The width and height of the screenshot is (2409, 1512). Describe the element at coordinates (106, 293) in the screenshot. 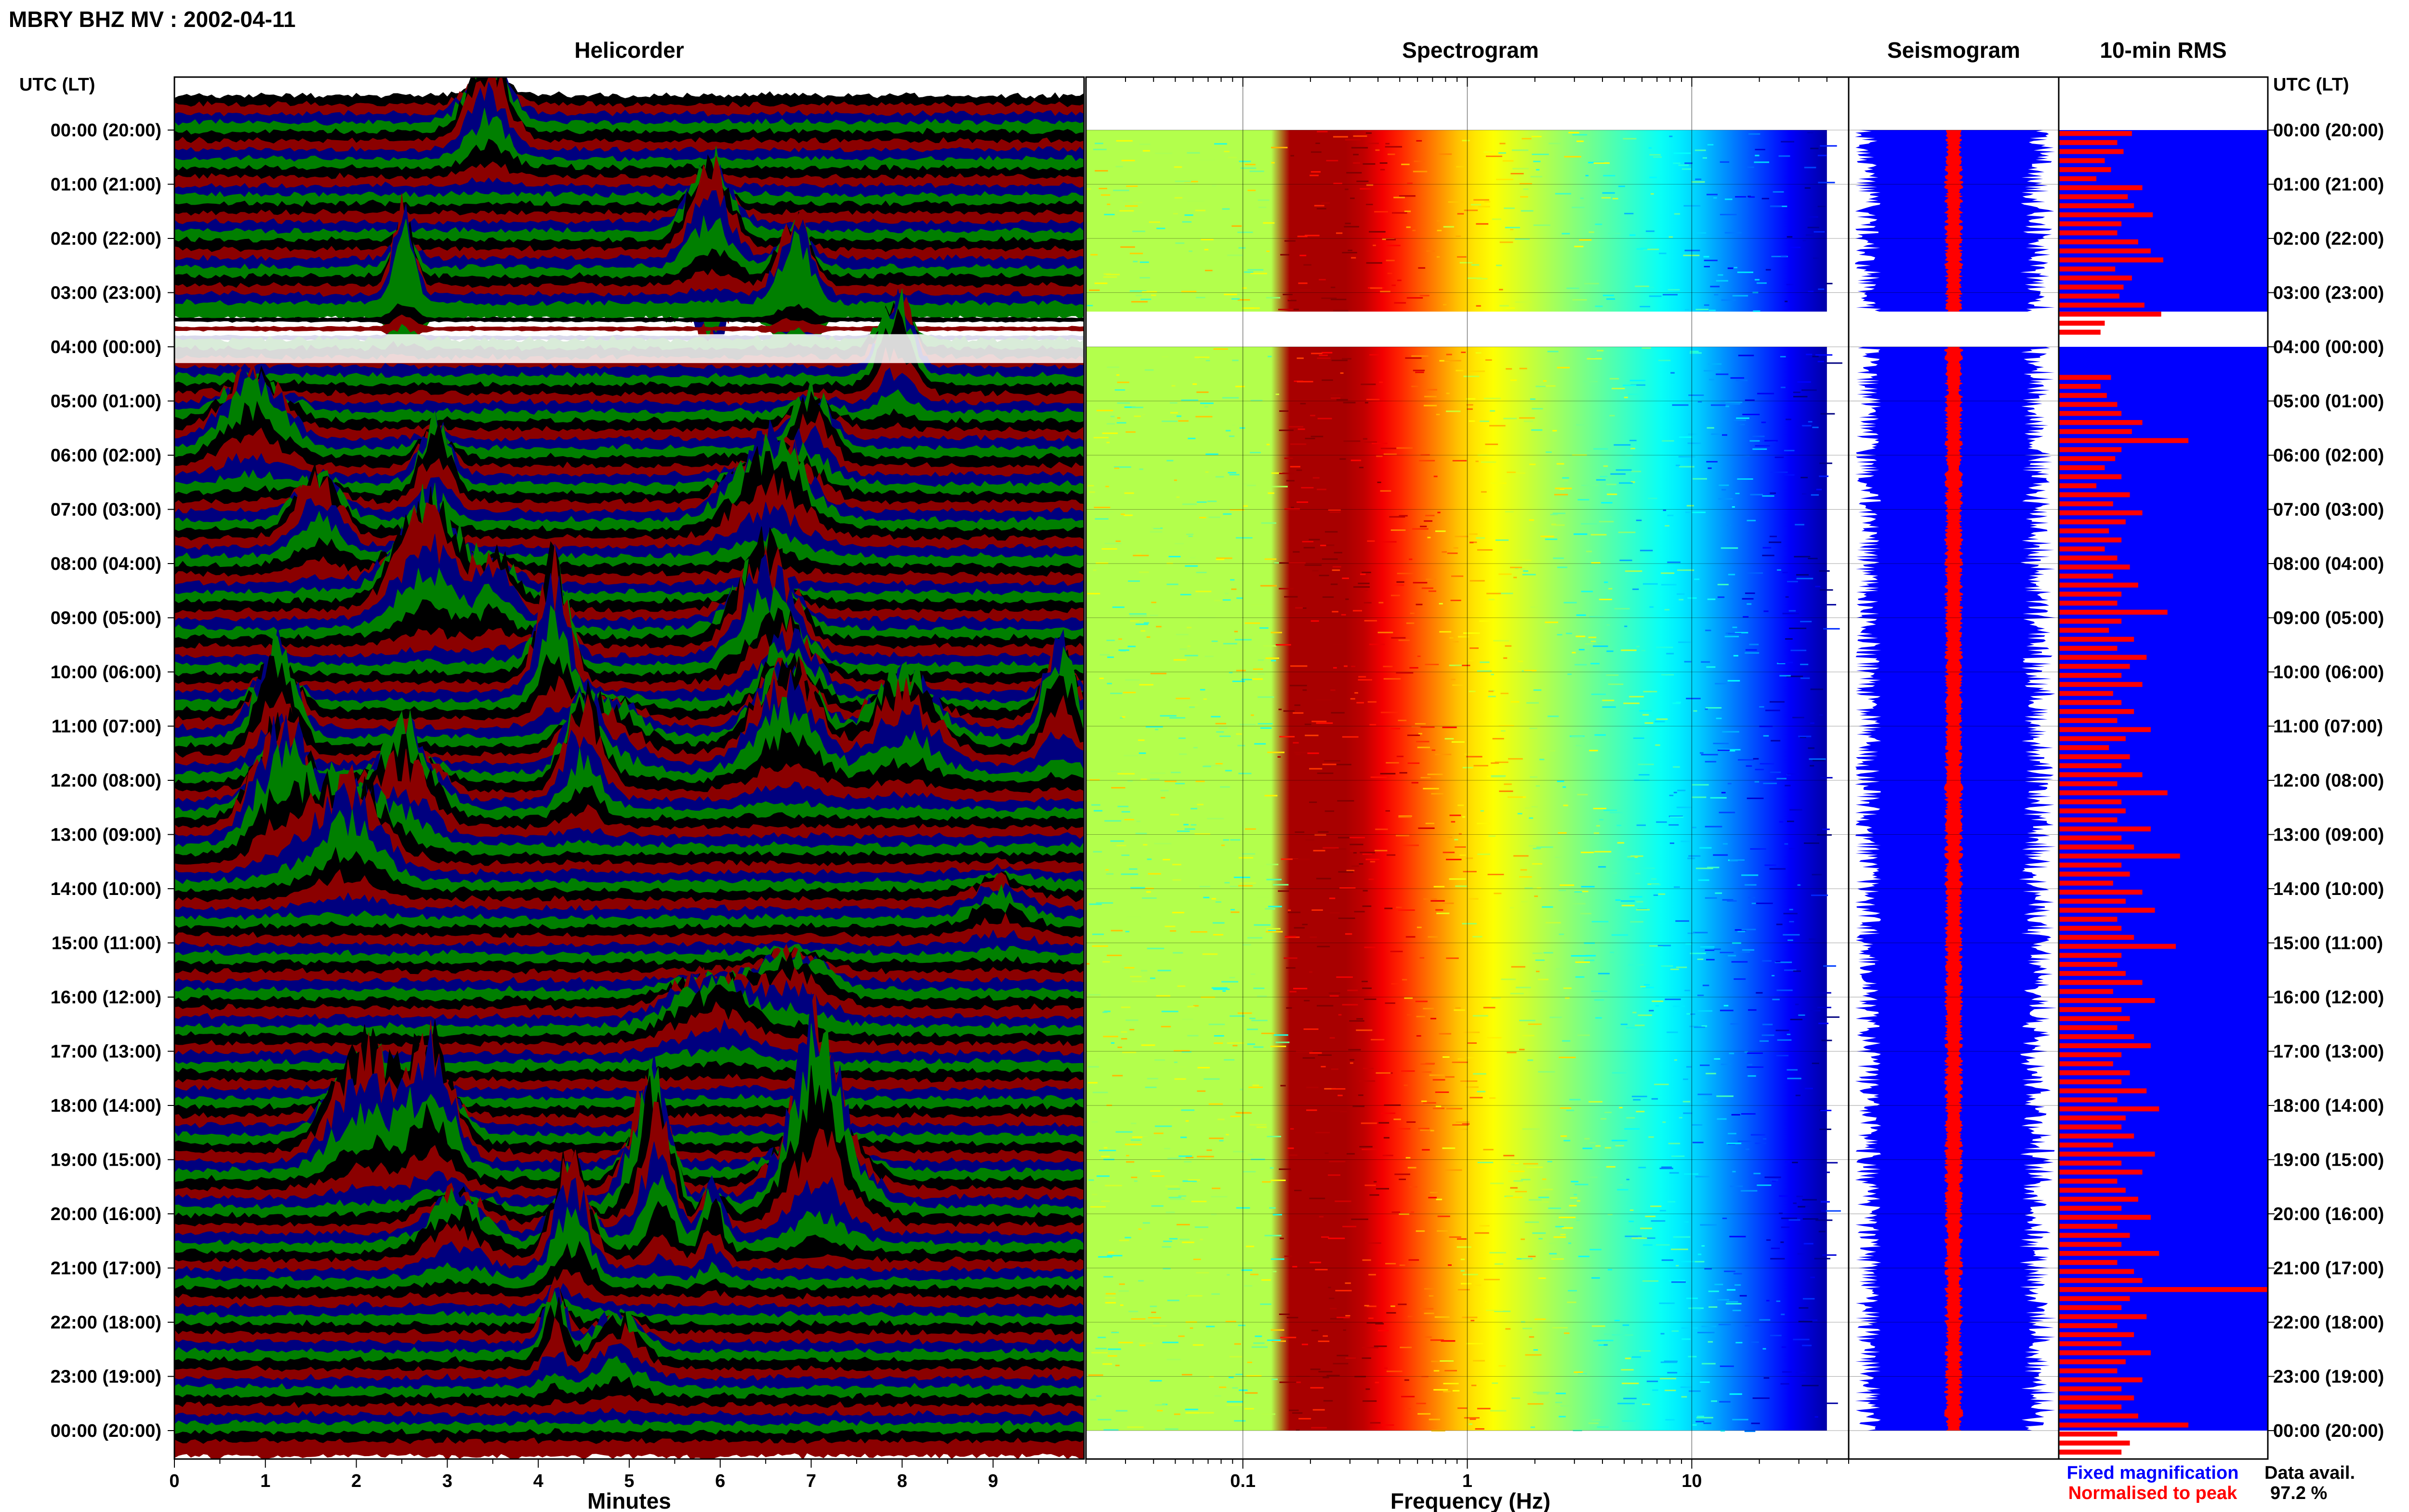

I see `time-label-left: 03:00 (23:00)` at that location.